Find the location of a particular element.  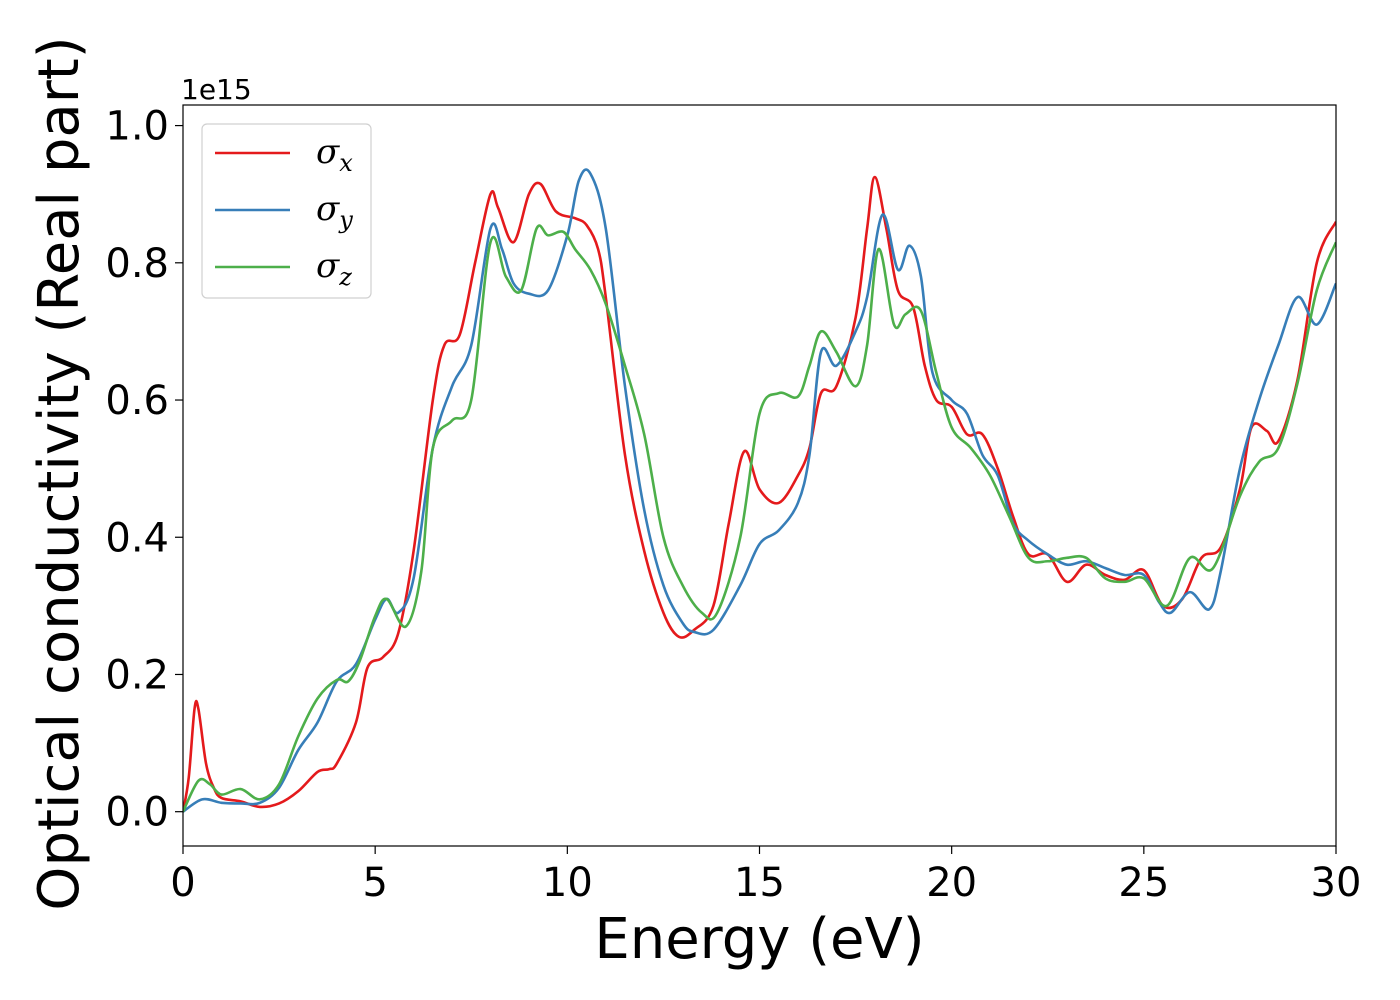

y-tick-label: 0.2 is located at coordinates (137, 675).